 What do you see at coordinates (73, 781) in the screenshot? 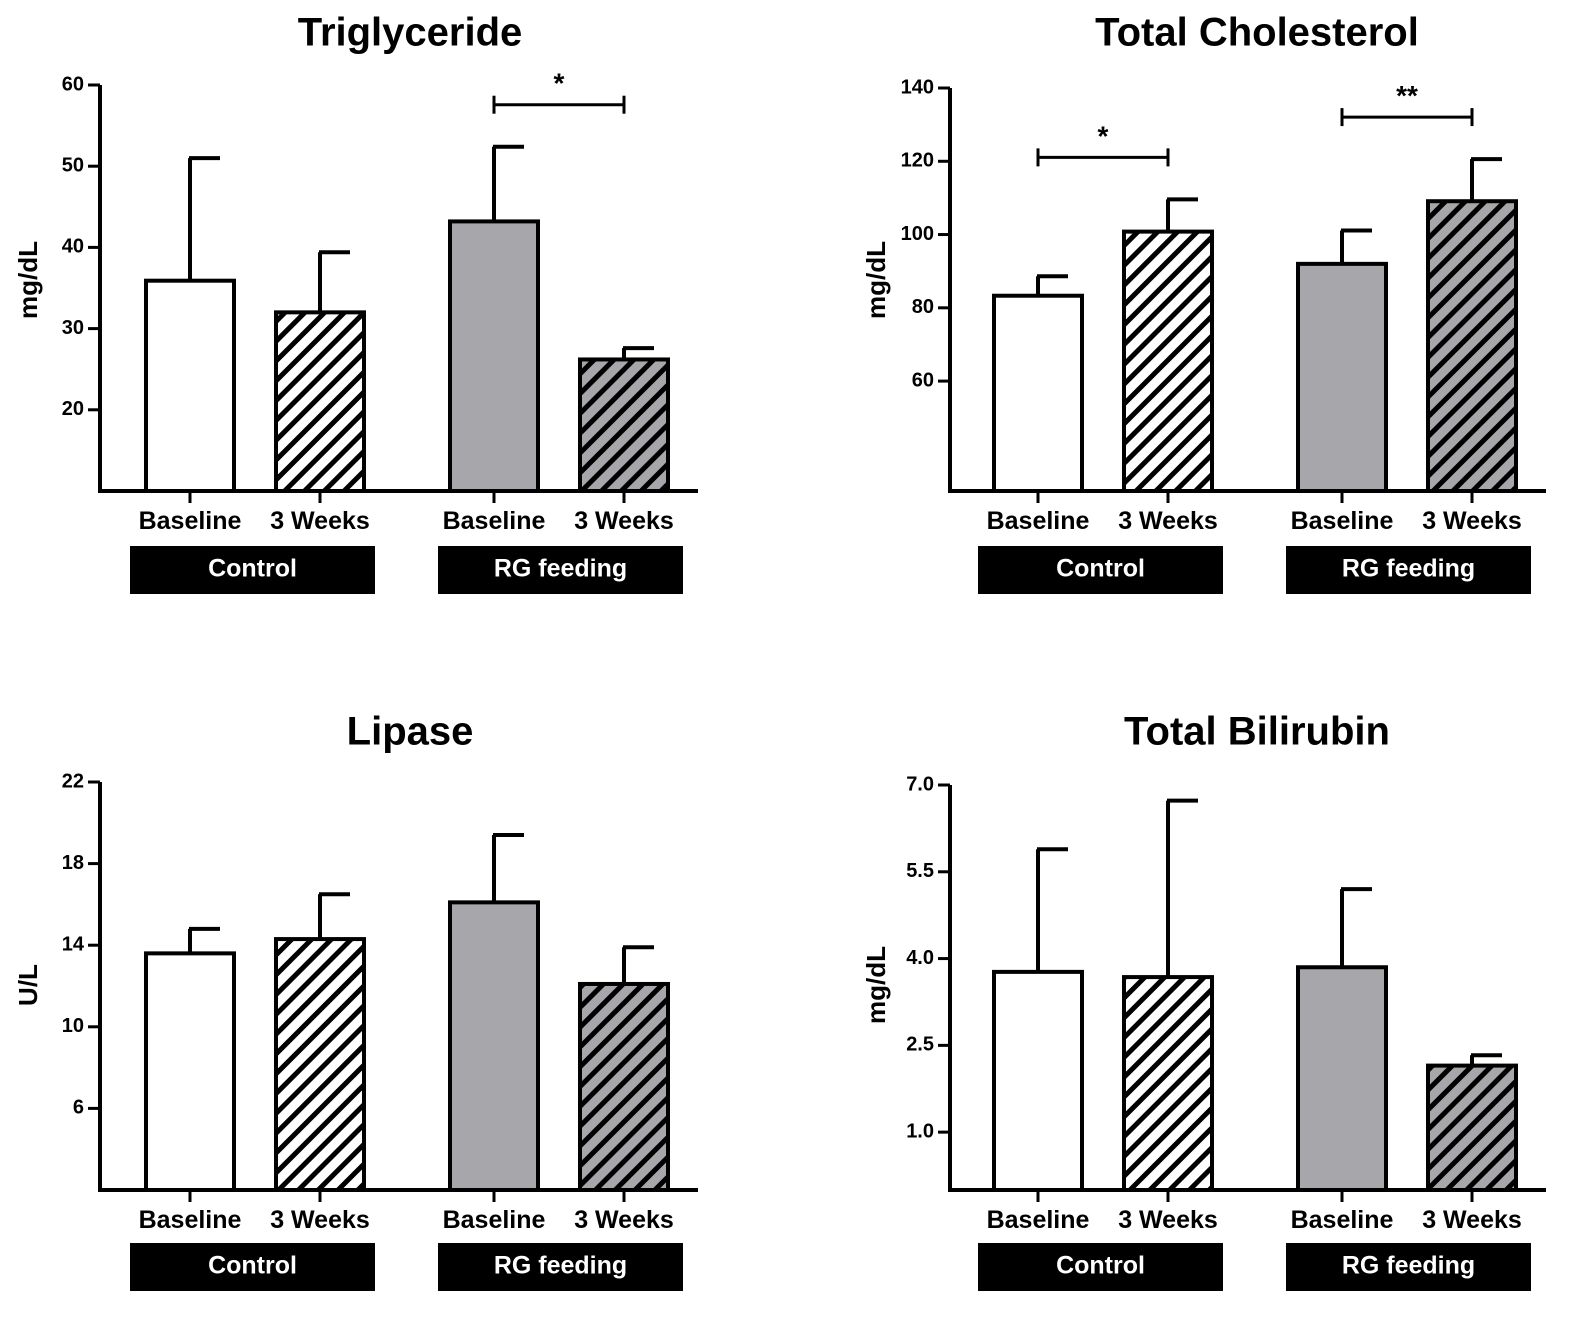
I see `y-tick-label: 22` at bounding box center [73, 781].